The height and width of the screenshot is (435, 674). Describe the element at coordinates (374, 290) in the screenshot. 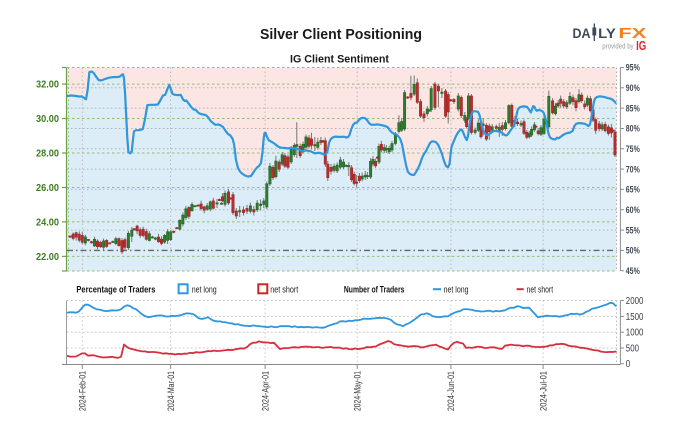

I see `svg-text: Number of Traders` at that location.